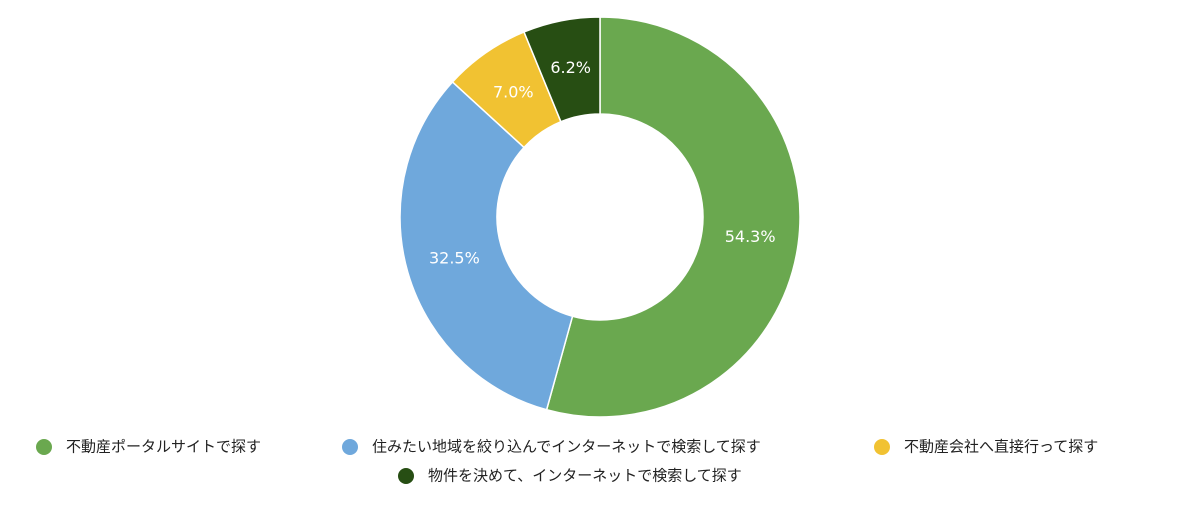 Image resolution: width=1200 pixels, height=519 pixels. I want to click on legend-label: 不動産会社へ直接行って探す, so click(1001, 447).